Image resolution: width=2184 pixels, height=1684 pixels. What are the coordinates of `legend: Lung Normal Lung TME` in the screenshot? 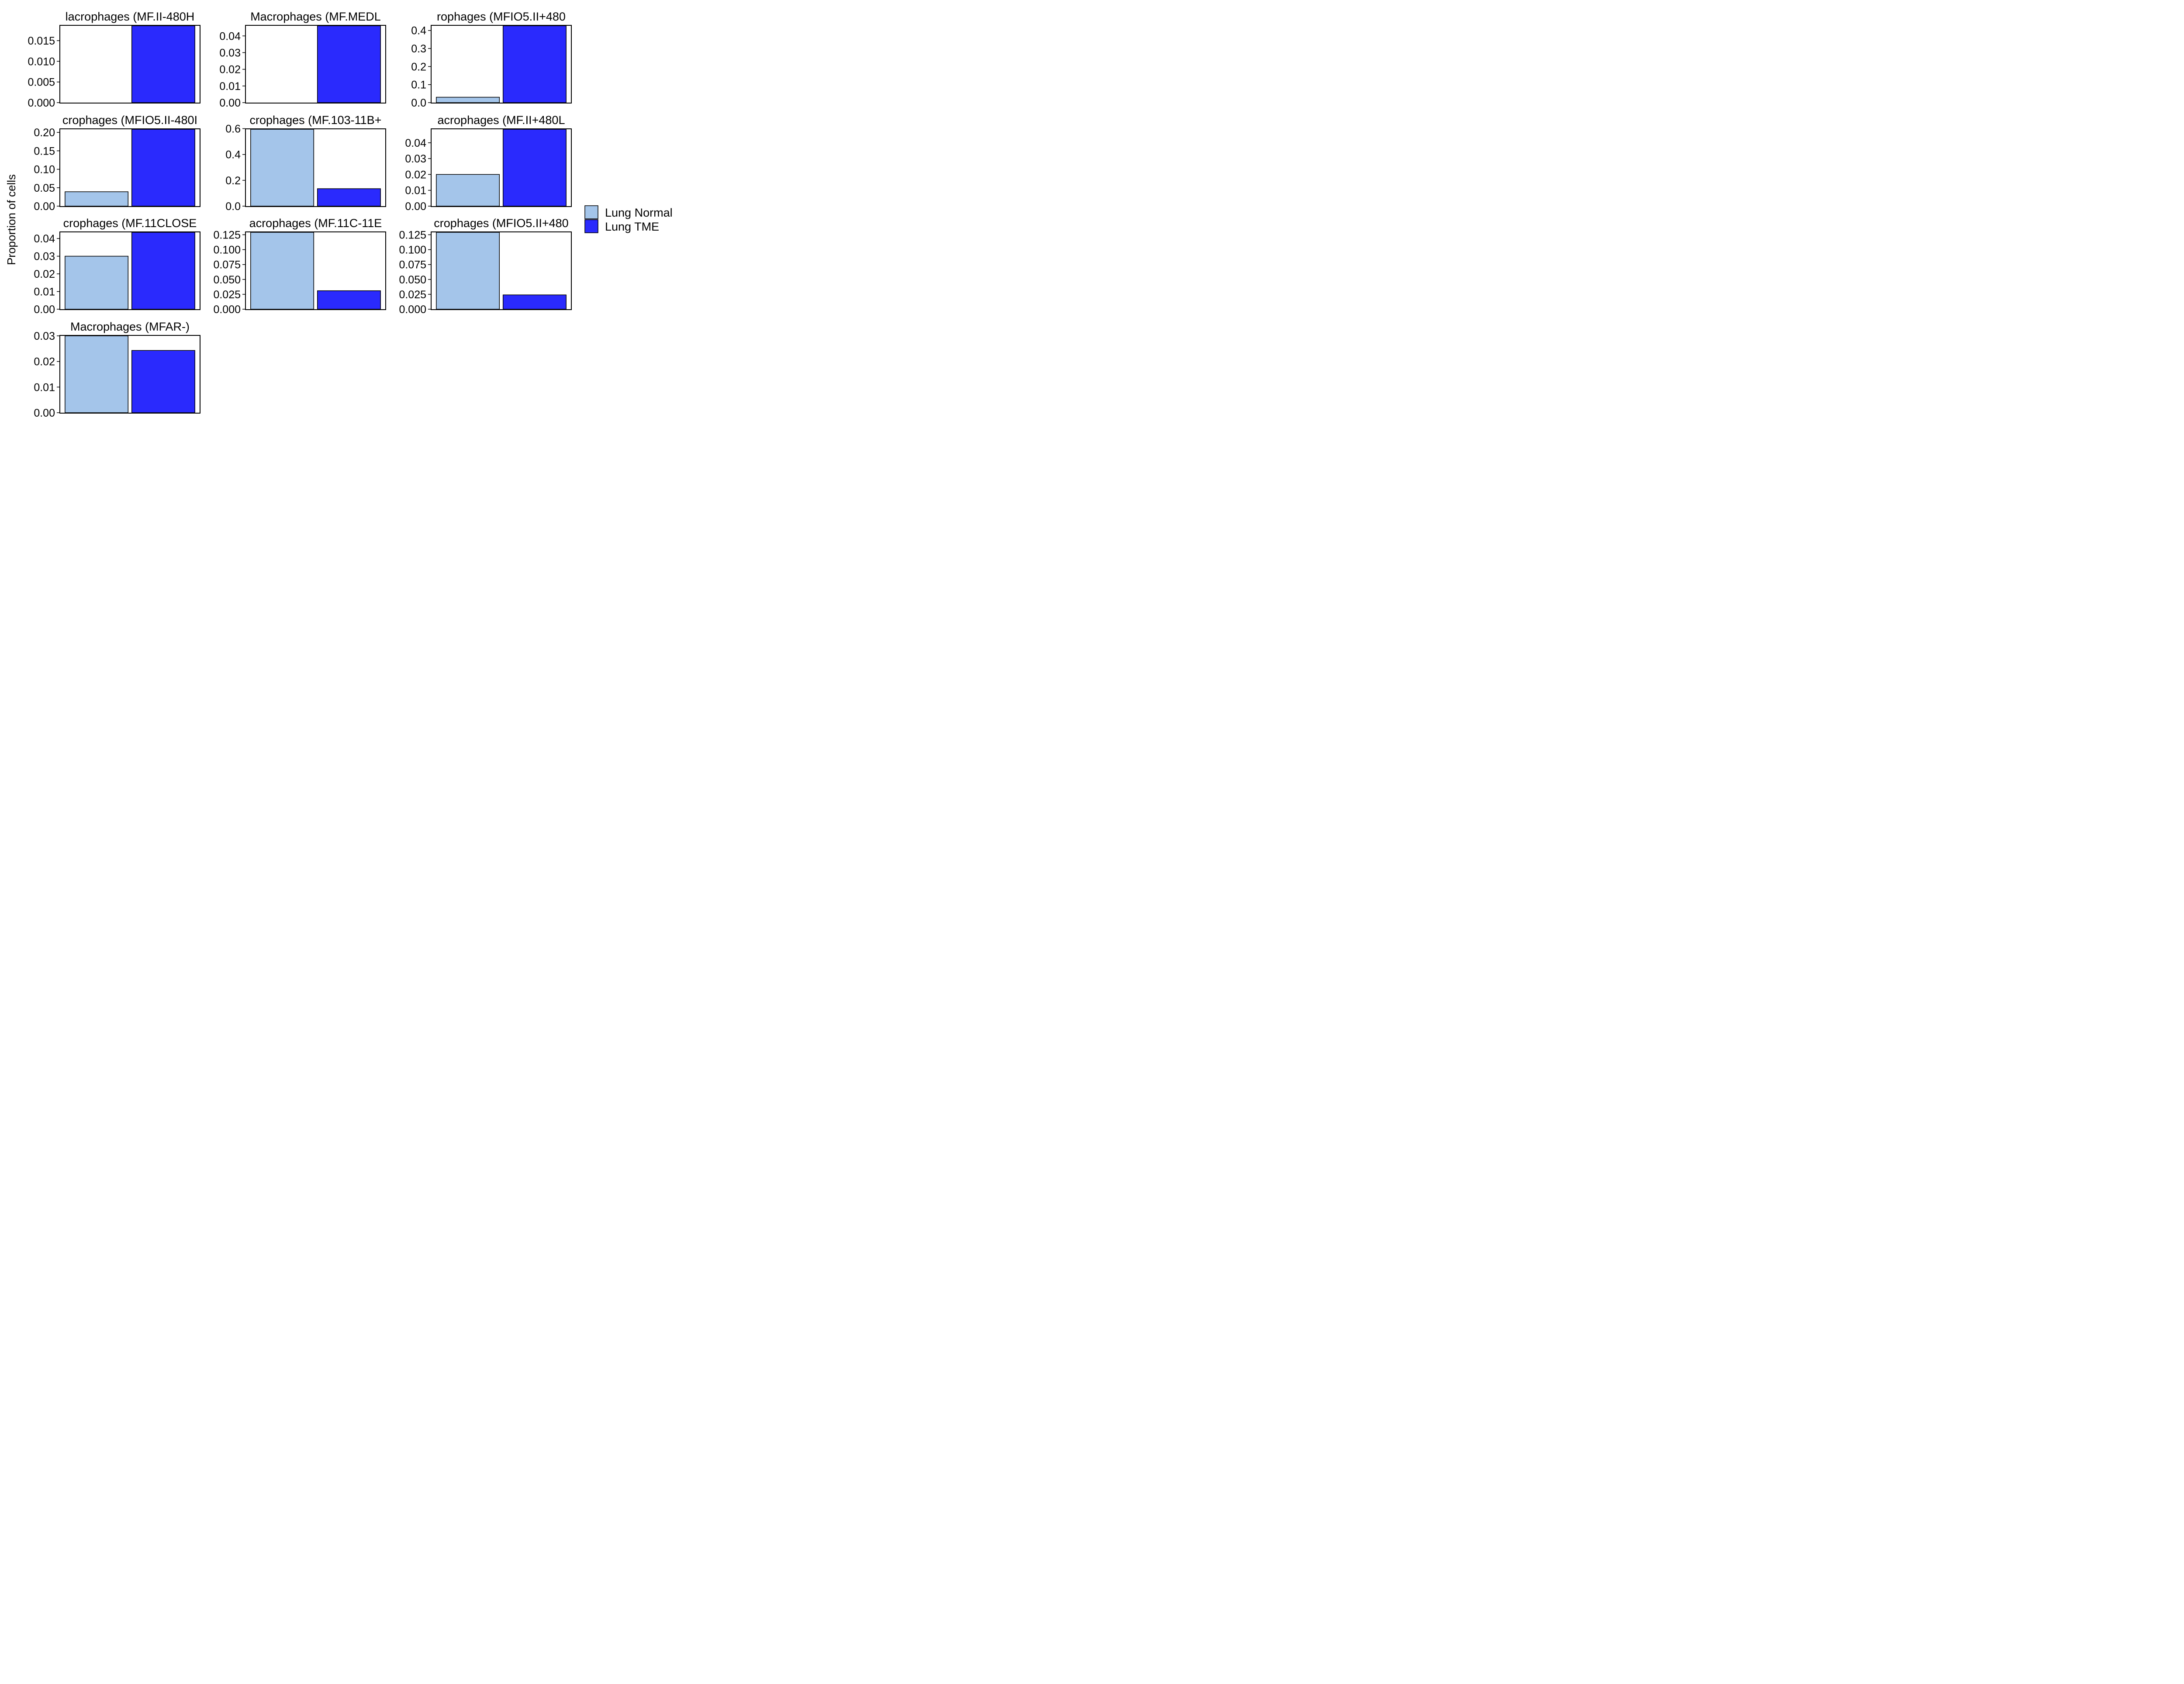 It's located at (628, 219).